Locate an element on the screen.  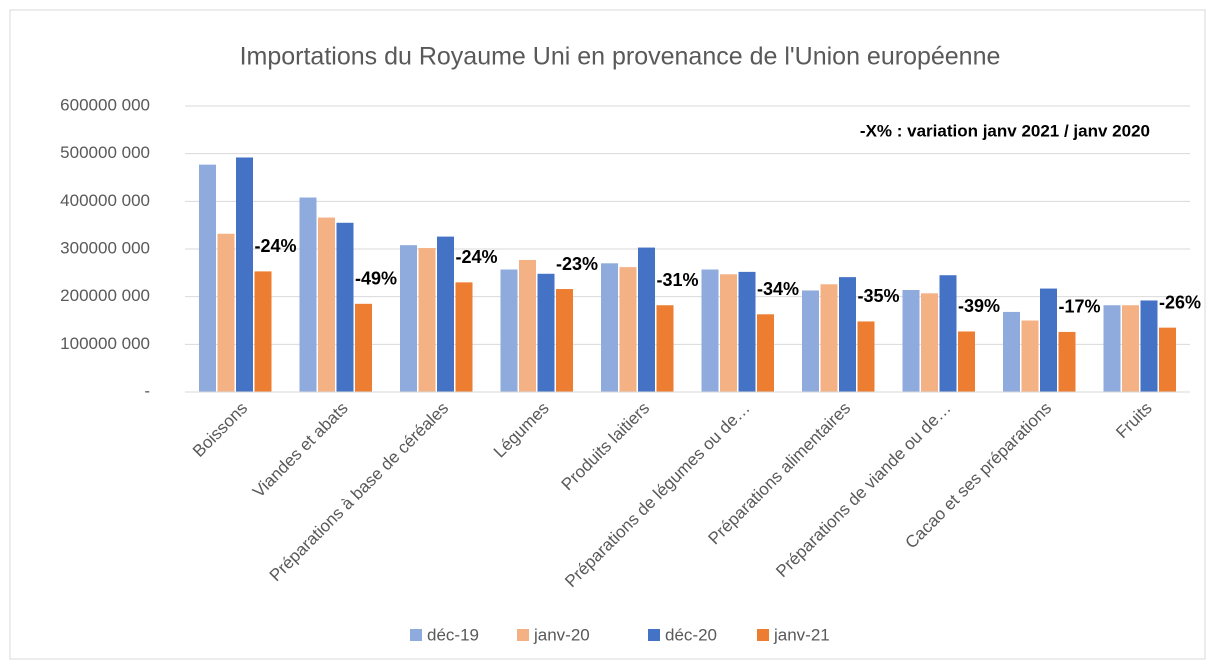
legend-label: déc-20 is located at coordinates (691, 634).